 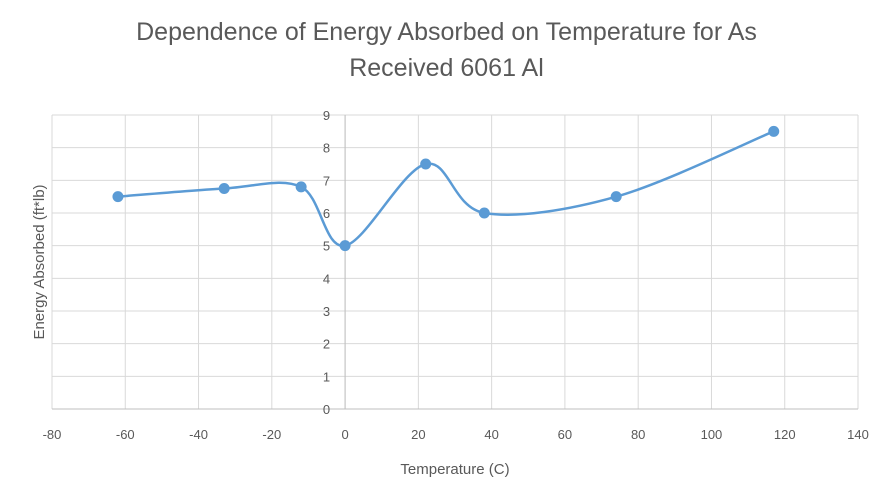 I want to click on x-tick-label: 20, so click(x=418, y=434).